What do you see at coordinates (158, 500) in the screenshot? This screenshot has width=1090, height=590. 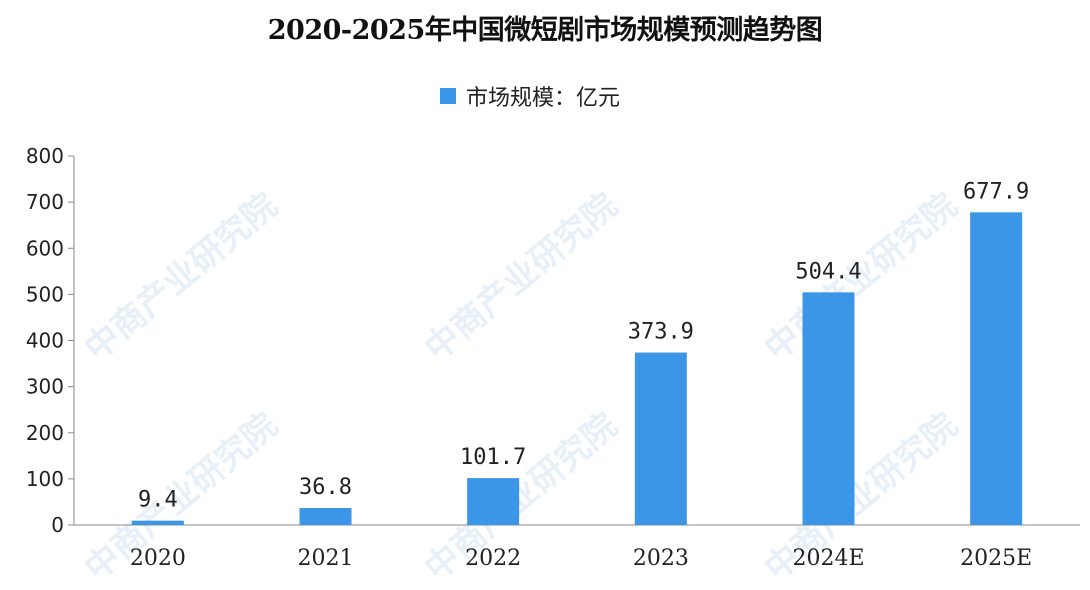 I see `data-label: 9.4` at bounding box center [158, 500].